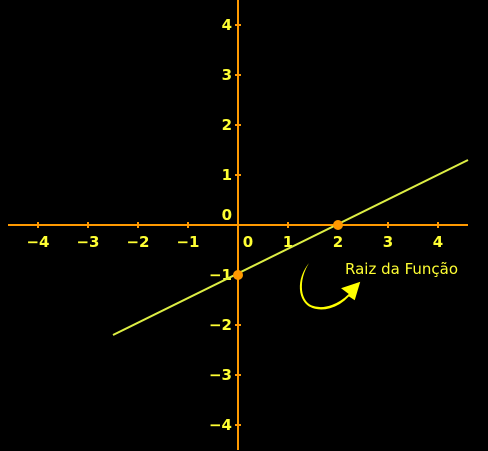 The width and height of the screenshot is (488, 451). Describe the element at coordinates (87, 242) in the screenshot. I see `x-tick-label: −3` at that location.